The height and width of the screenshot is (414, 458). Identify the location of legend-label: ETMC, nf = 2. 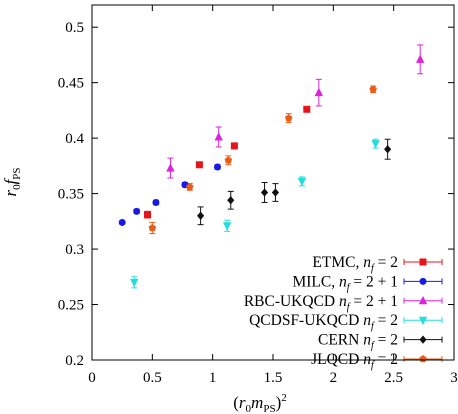
(355, 264).